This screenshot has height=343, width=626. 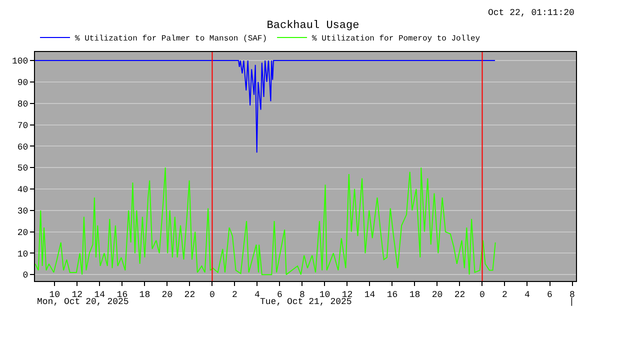 What do you see at coordinates (313, 26) in the screenshot?
I see `chart-title: Backhaul Usage` at bounding box center [313, 26].